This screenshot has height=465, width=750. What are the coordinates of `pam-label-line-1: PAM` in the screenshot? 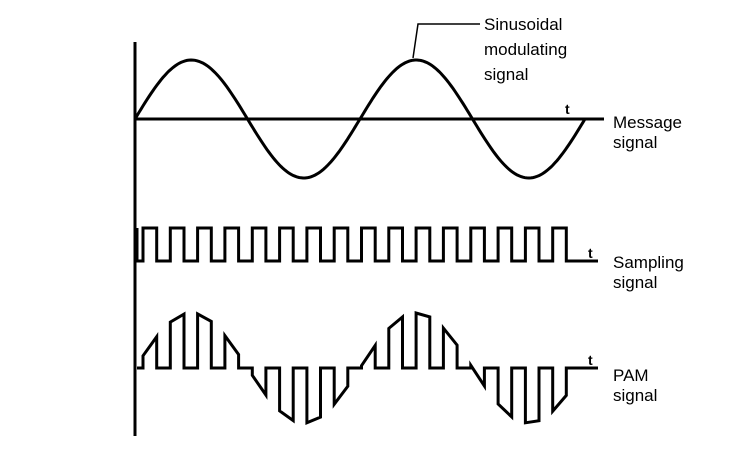 It's located at (631, 375).